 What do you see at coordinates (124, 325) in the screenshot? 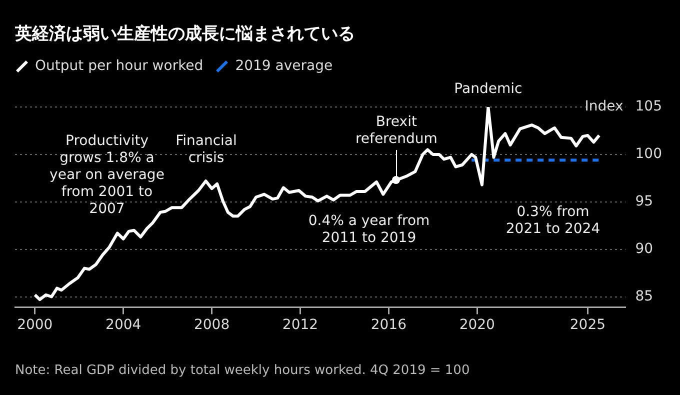
I see `x-tick-label: 2004` at bounding box center [124, 325].